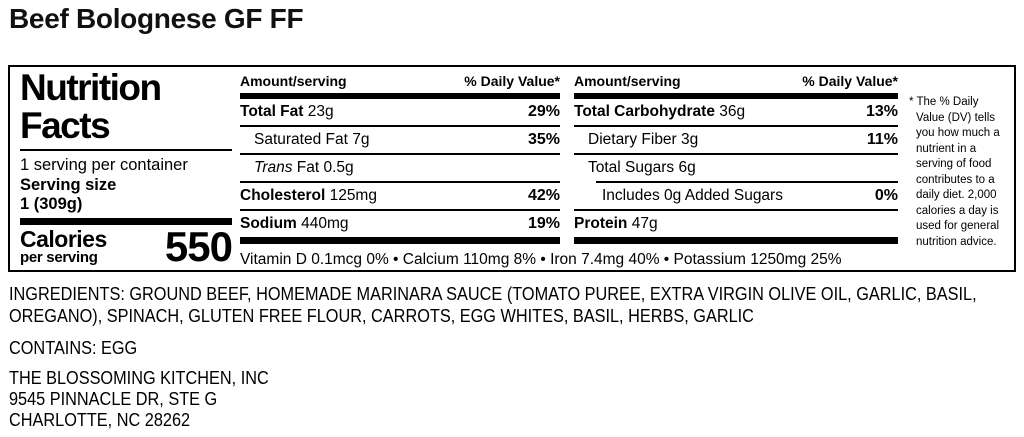 The height and width of the screenshot is (437, 1024). I want to click on nutrient-name: Dietary Fiber 3g, so click(643, 139).